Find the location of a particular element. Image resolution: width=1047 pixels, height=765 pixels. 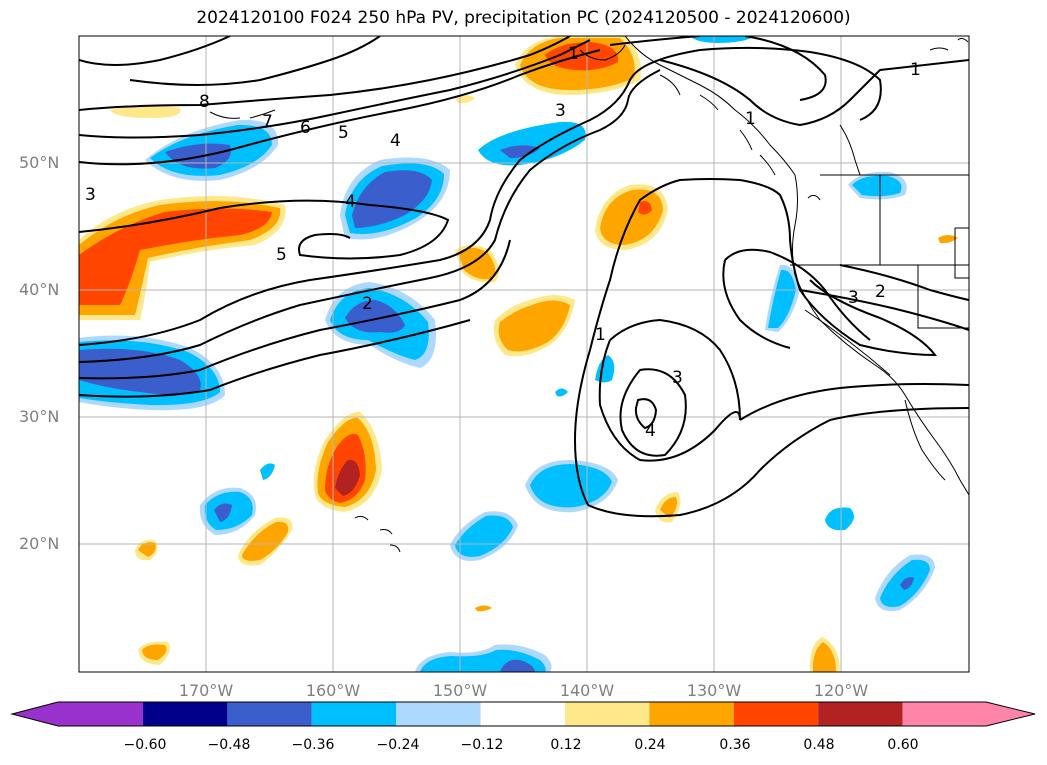

lon-label: 170°W is located at coordinates (206, 690).